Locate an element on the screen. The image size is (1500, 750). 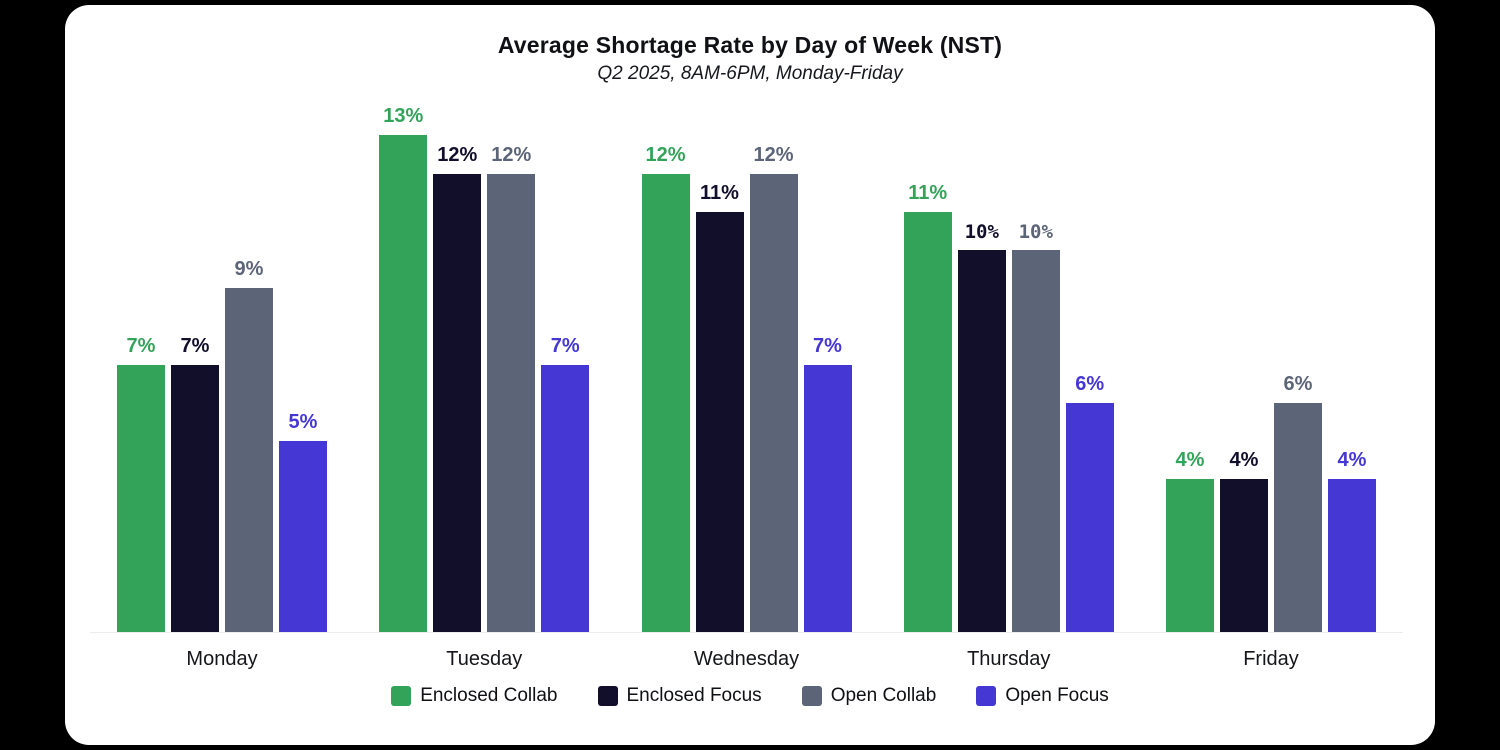
bar-value-label: 13% is located at coordinates (403, 116).